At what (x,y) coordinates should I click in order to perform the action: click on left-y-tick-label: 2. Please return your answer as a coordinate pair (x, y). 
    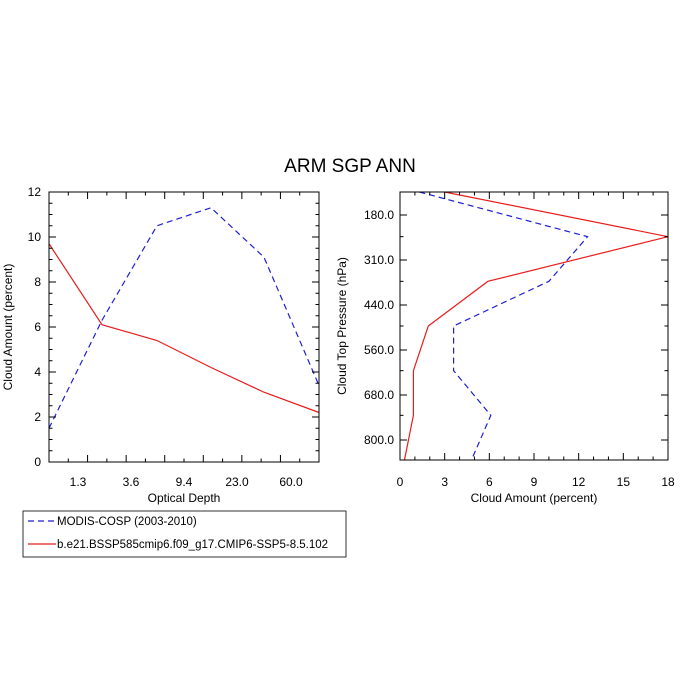
    Looking at the image, I should click on (37, 417).